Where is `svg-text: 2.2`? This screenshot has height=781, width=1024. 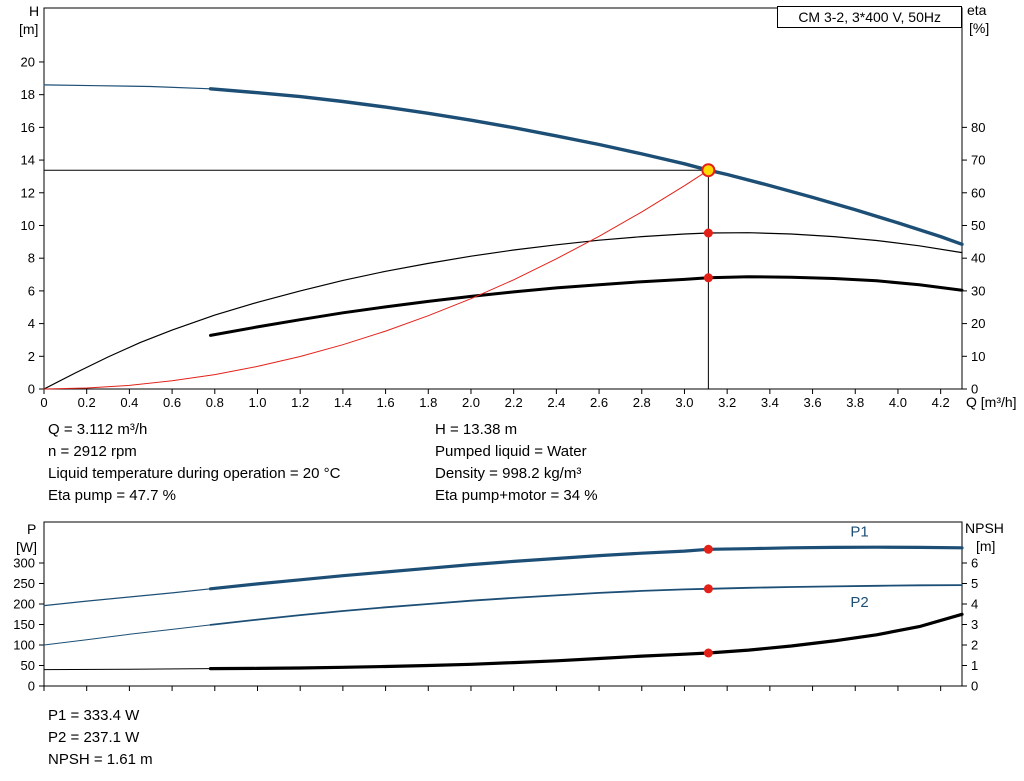 svg-text: 2.2 is located at coordinates (514, 402).